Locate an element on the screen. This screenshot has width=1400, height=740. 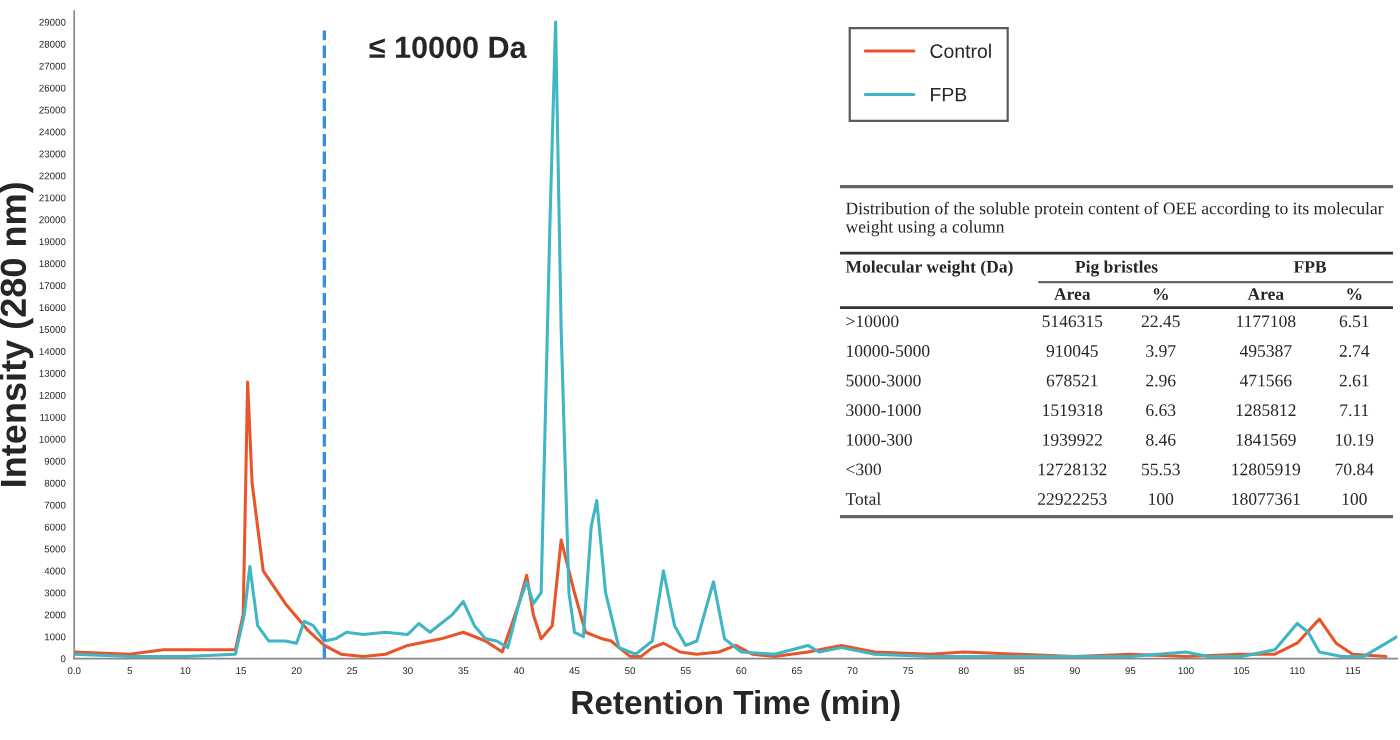
annotation: >10000 is located at coordinates (872, 321).